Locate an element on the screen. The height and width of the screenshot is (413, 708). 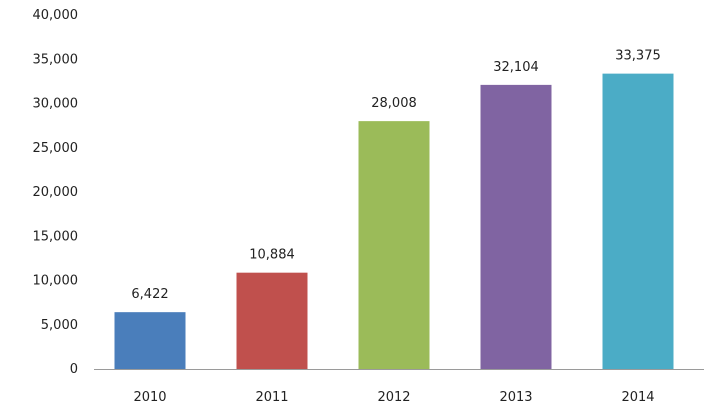
bar-2010 is located at coordinates (150, 340).